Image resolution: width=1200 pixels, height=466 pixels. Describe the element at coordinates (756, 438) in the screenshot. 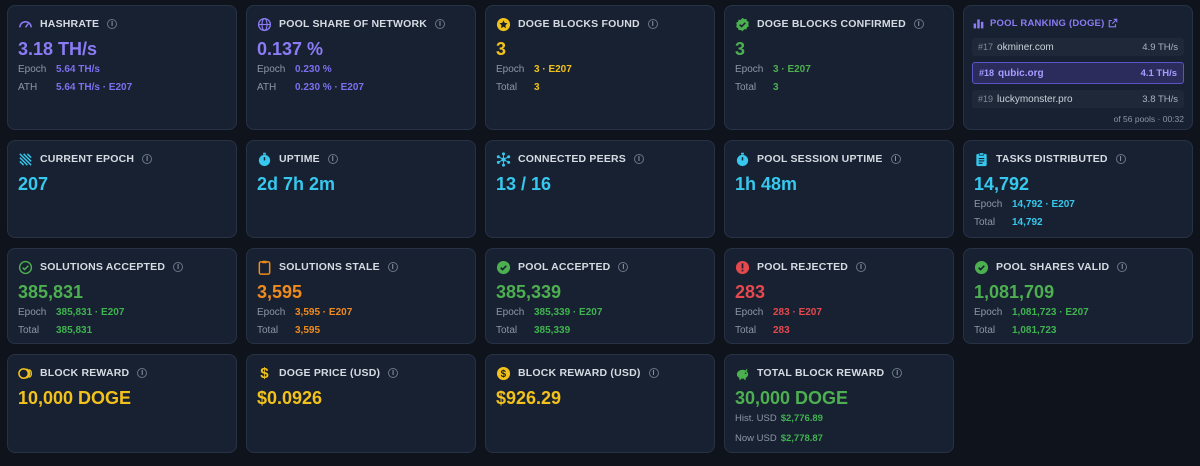

I see `now-usd-label: Now USD` at that location.